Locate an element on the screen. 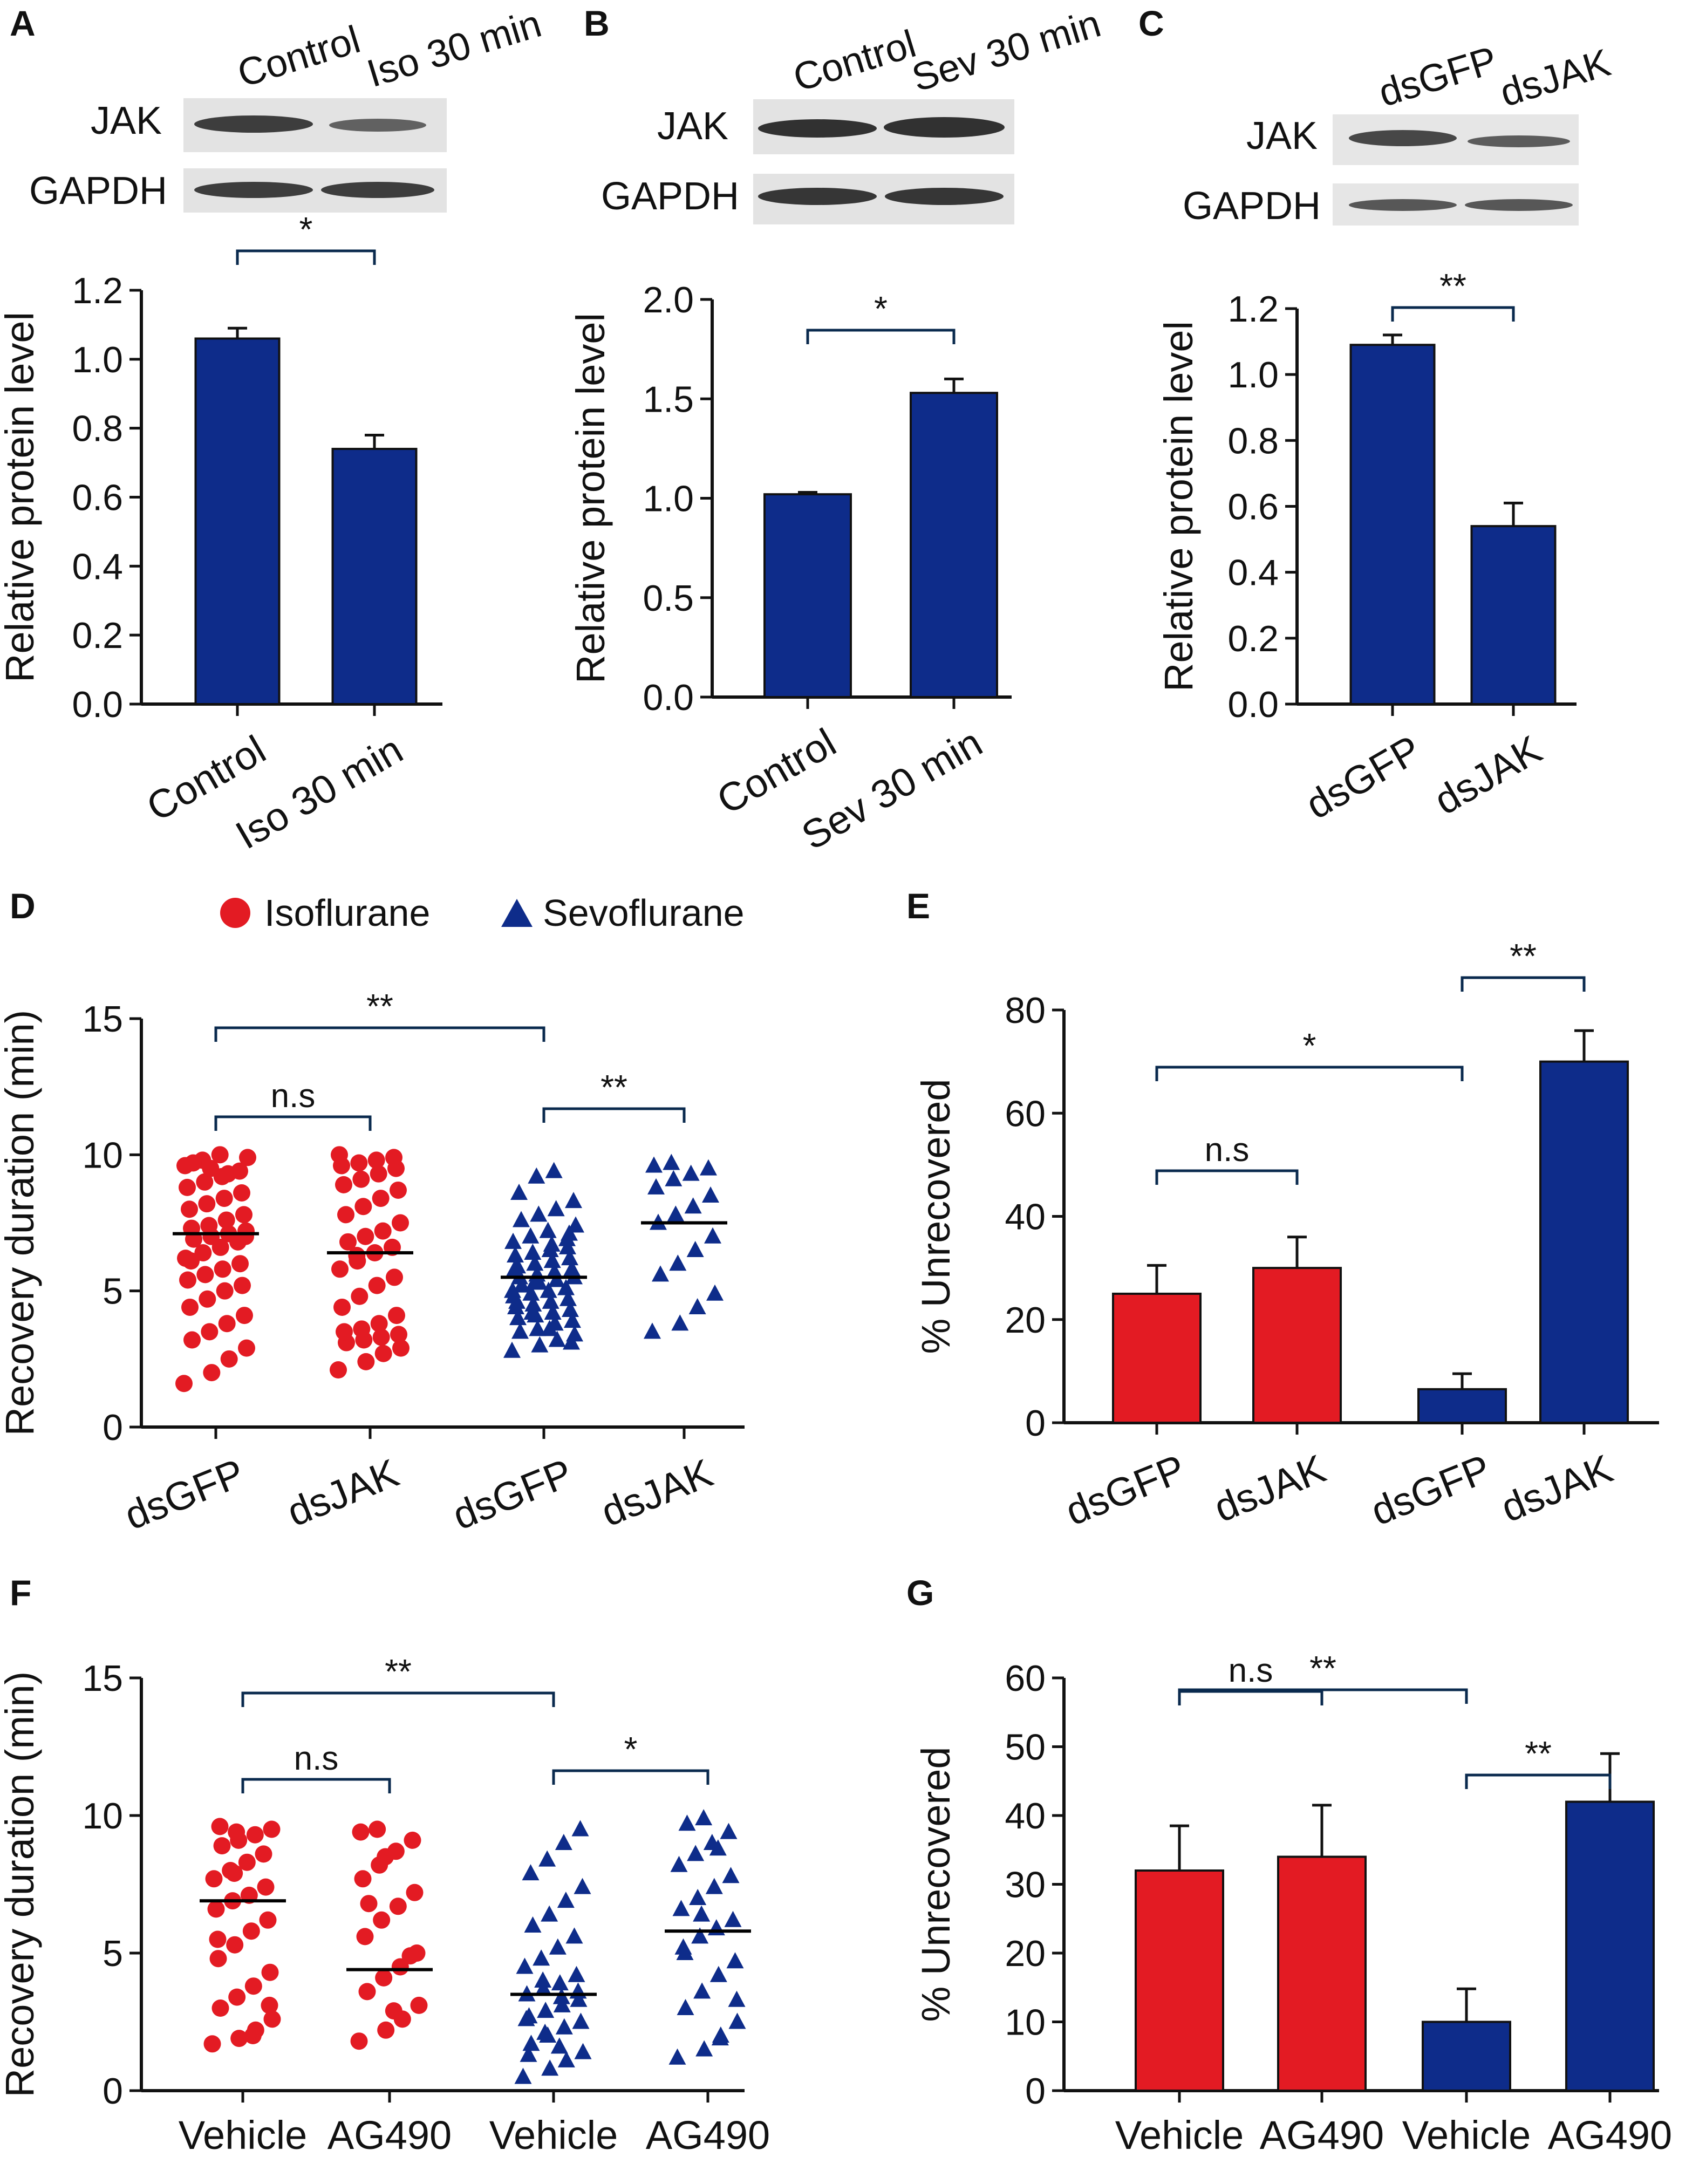 The width and height of the screenshot is (1706, 2184). blot-row-label: GAPDH is located at coordinates (1252, 207).